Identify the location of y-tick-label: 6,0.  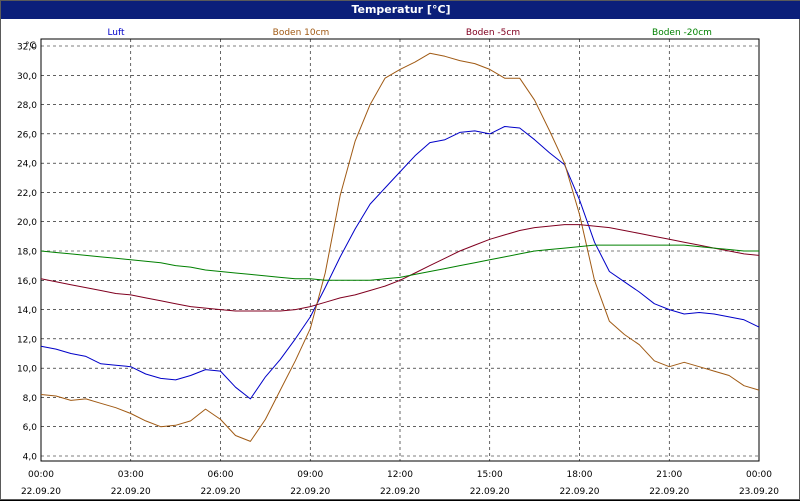
(30, 428).